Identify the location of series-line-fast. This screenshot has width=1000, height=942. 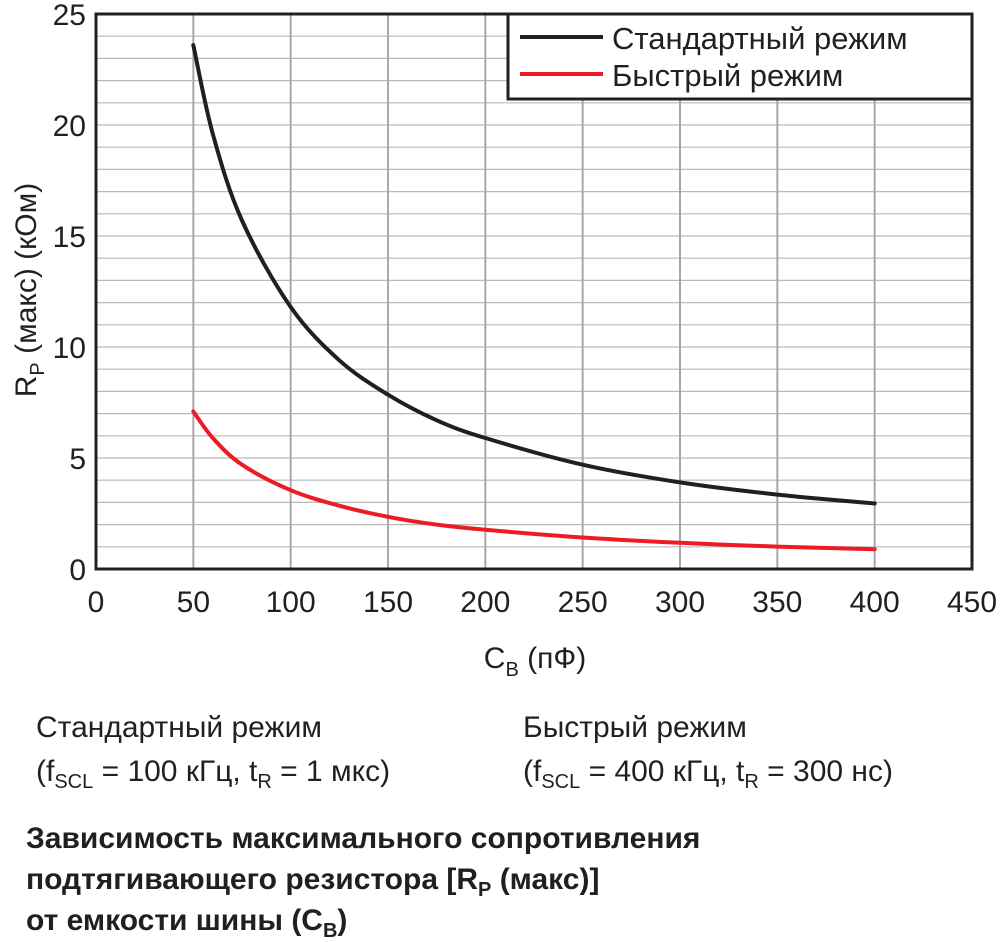
(534, 480).